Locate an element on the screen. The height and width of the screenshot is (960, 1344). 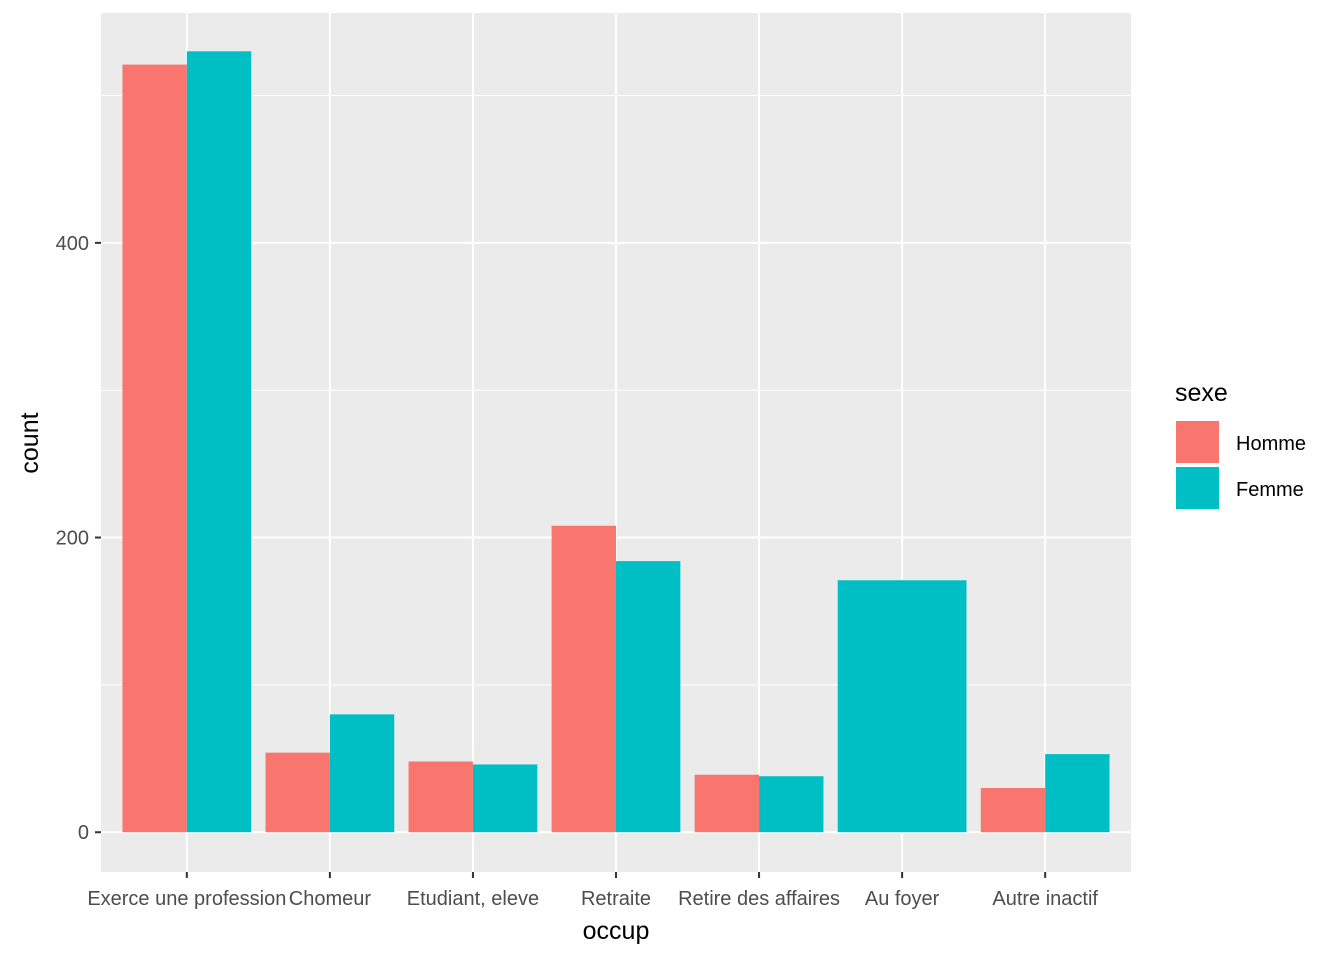
y-axis: 0 200 400 is located at coordinates (78, 538).